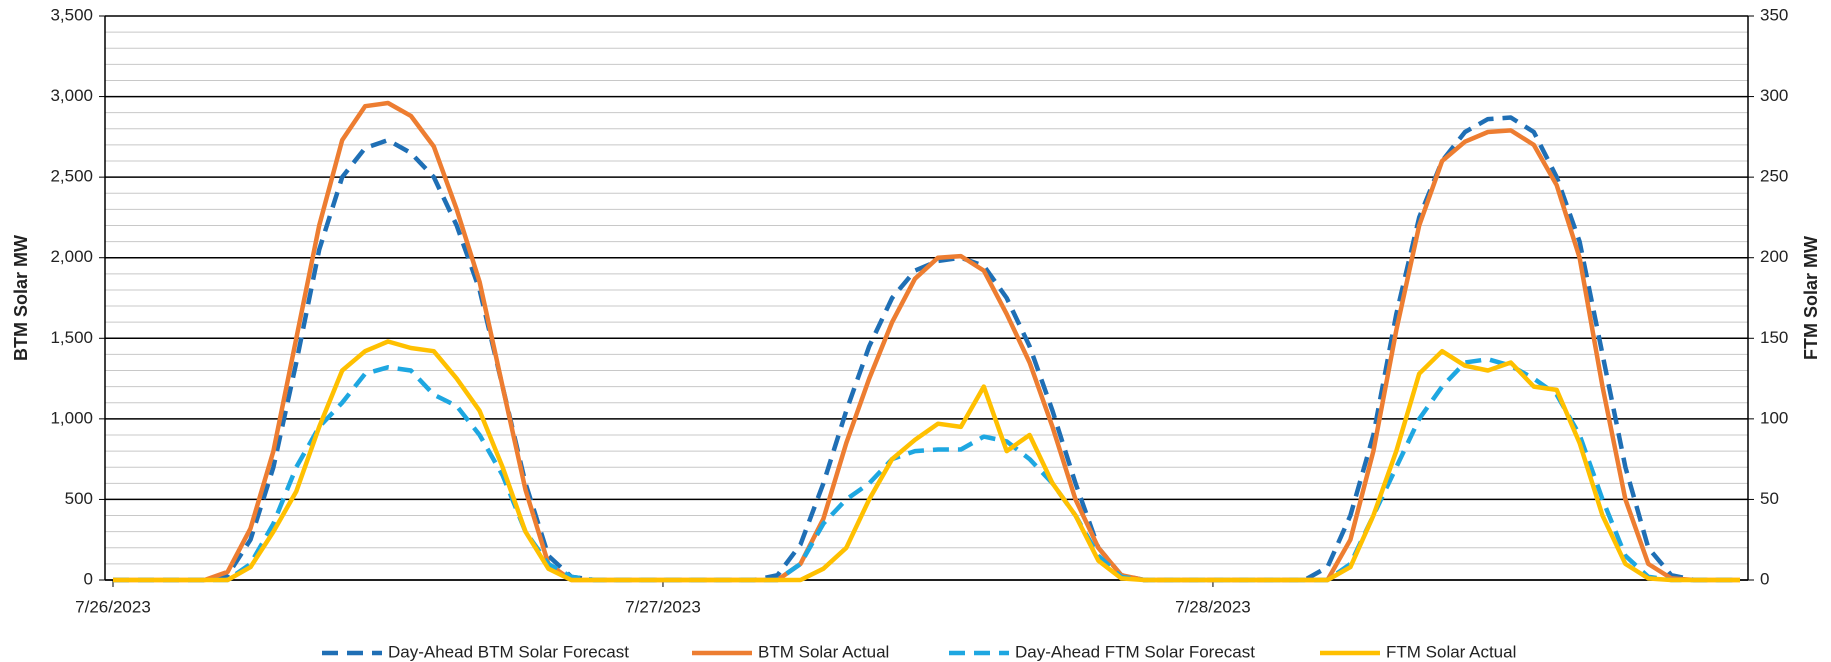 This screenshot has width=1831, height=662. I want to click on x-tick-label: 7/26/2023, so click(113, 606).